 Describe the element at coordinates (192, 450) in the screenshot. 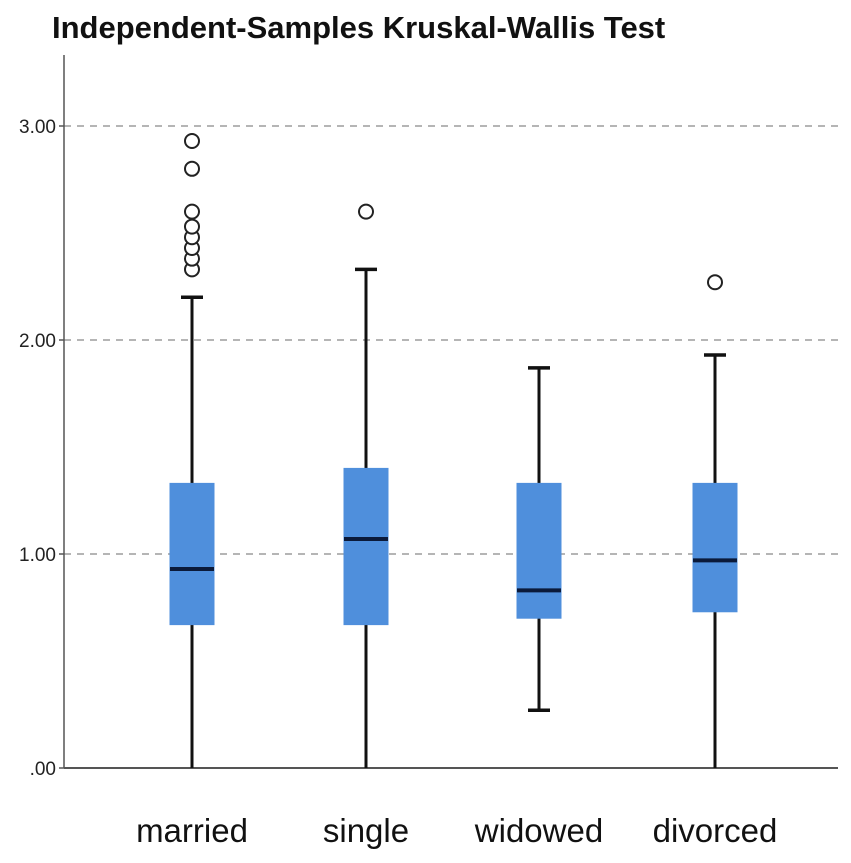

I see `box-married` at that location.